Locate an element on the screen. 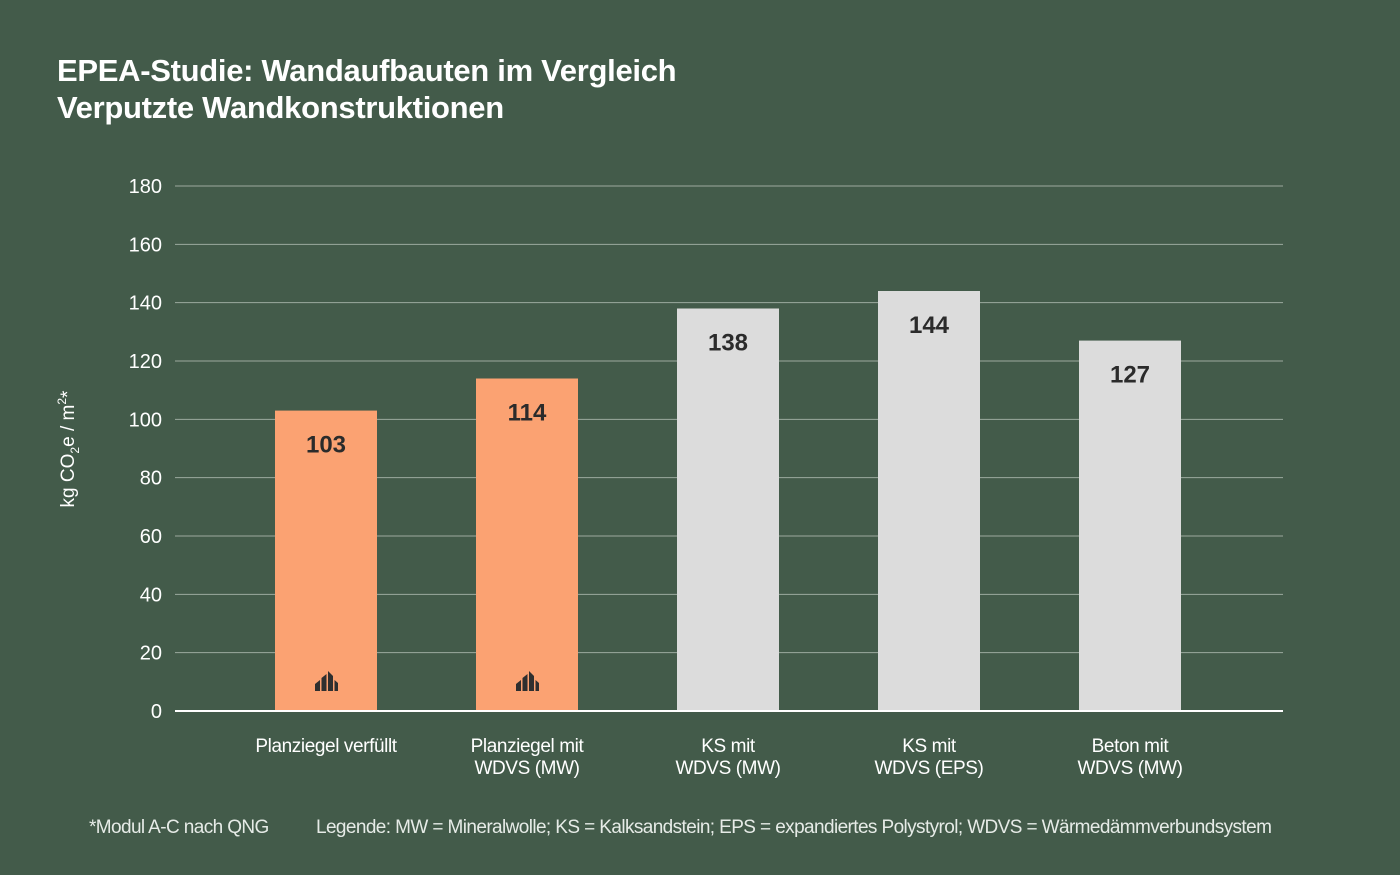  bar-data-label: 114 is located at coordinates (527, 413).